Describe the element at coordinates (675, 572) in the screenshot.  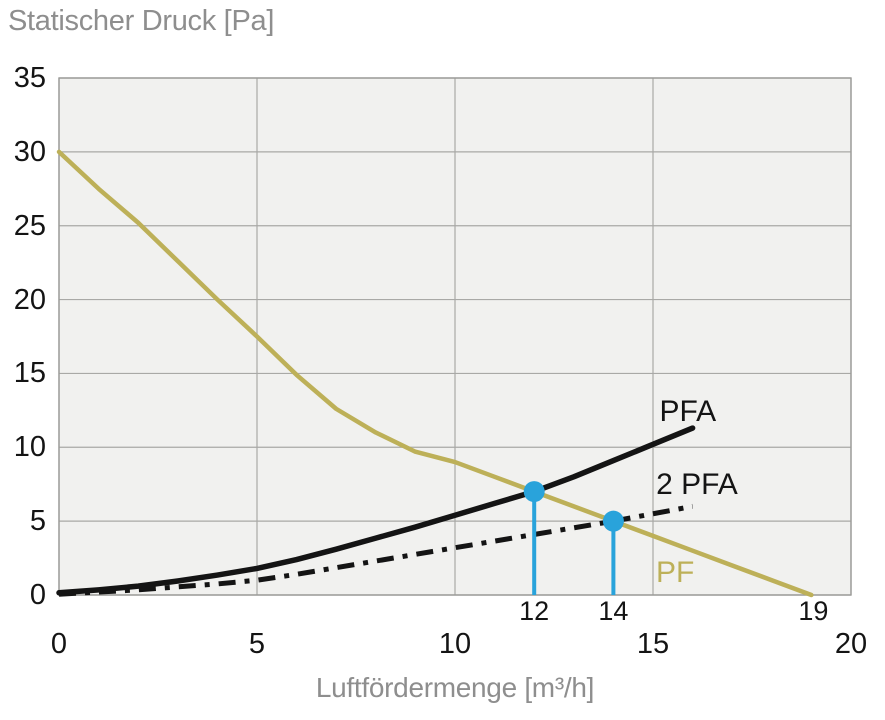
I see `curve-label-pf: PF` at that location.